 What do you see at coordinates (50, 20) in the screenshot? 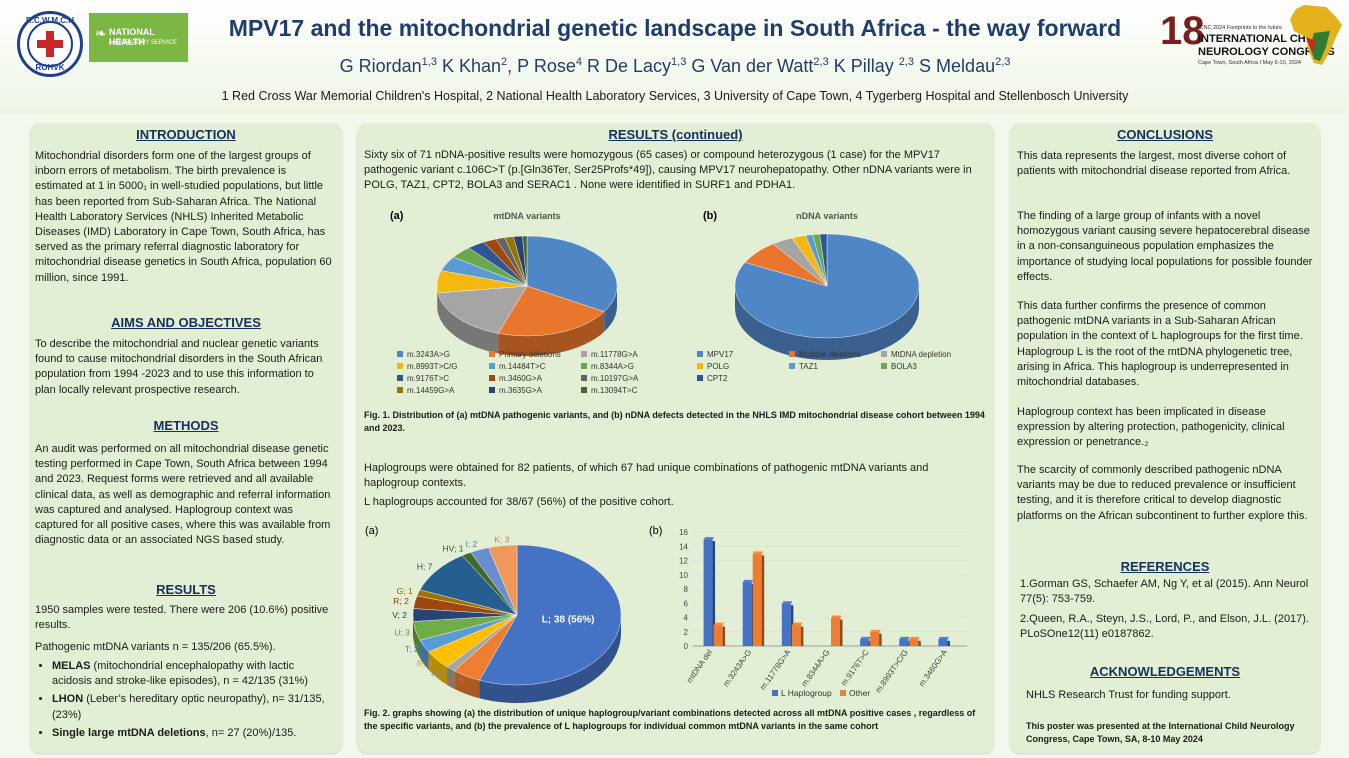
I see `rcwmch-logo-top-text: R.C.W.M.C.H` at bounding box center [50, 20].